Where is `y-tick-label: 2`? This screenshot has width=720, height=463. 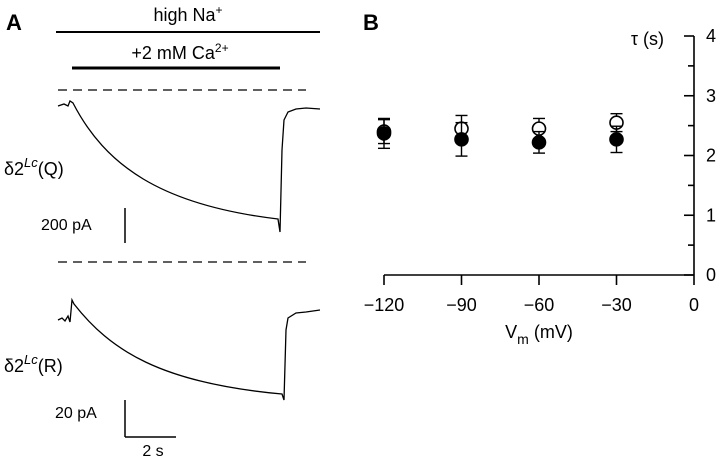 y-tick-label: 2 is located at coordinates (711, 156).